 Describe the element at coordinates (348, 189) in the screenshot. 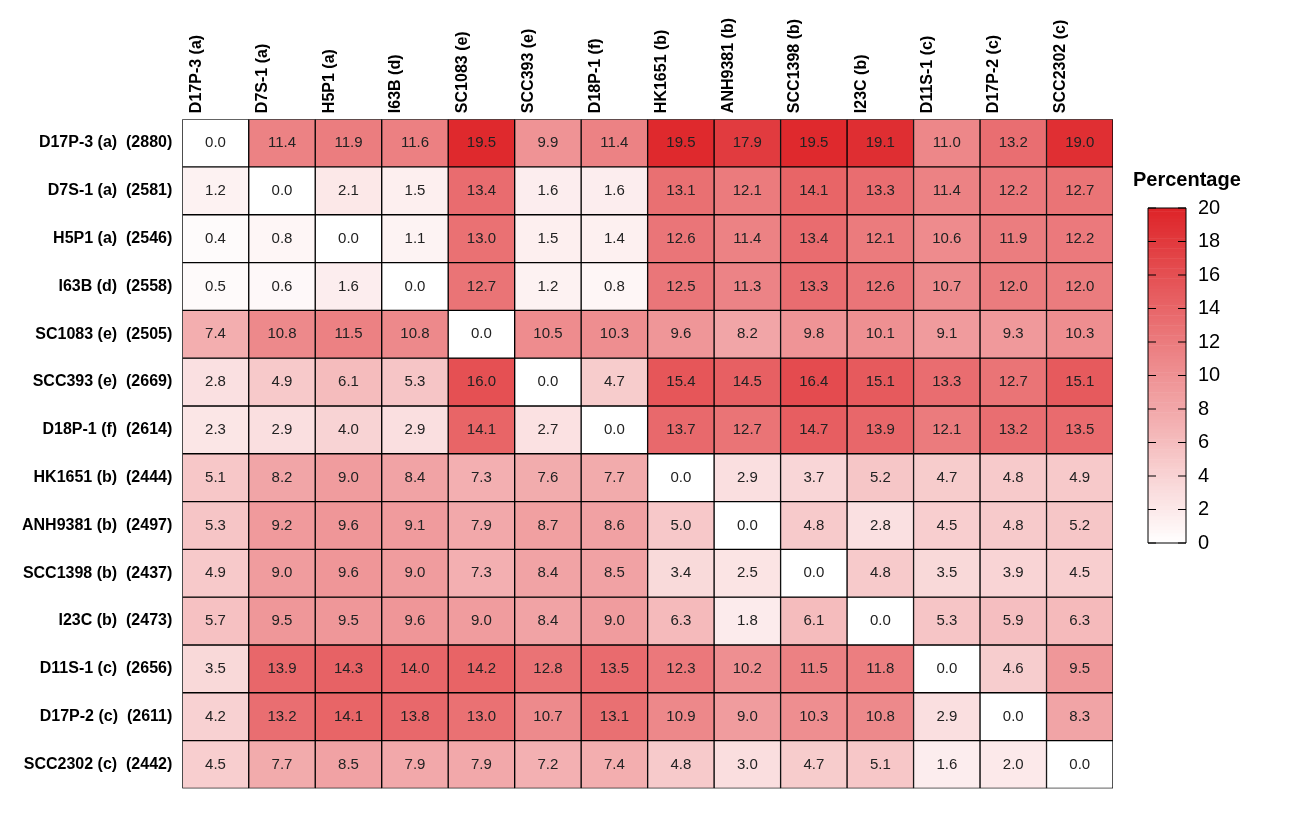

I see `data-label: 2.1` at that location.